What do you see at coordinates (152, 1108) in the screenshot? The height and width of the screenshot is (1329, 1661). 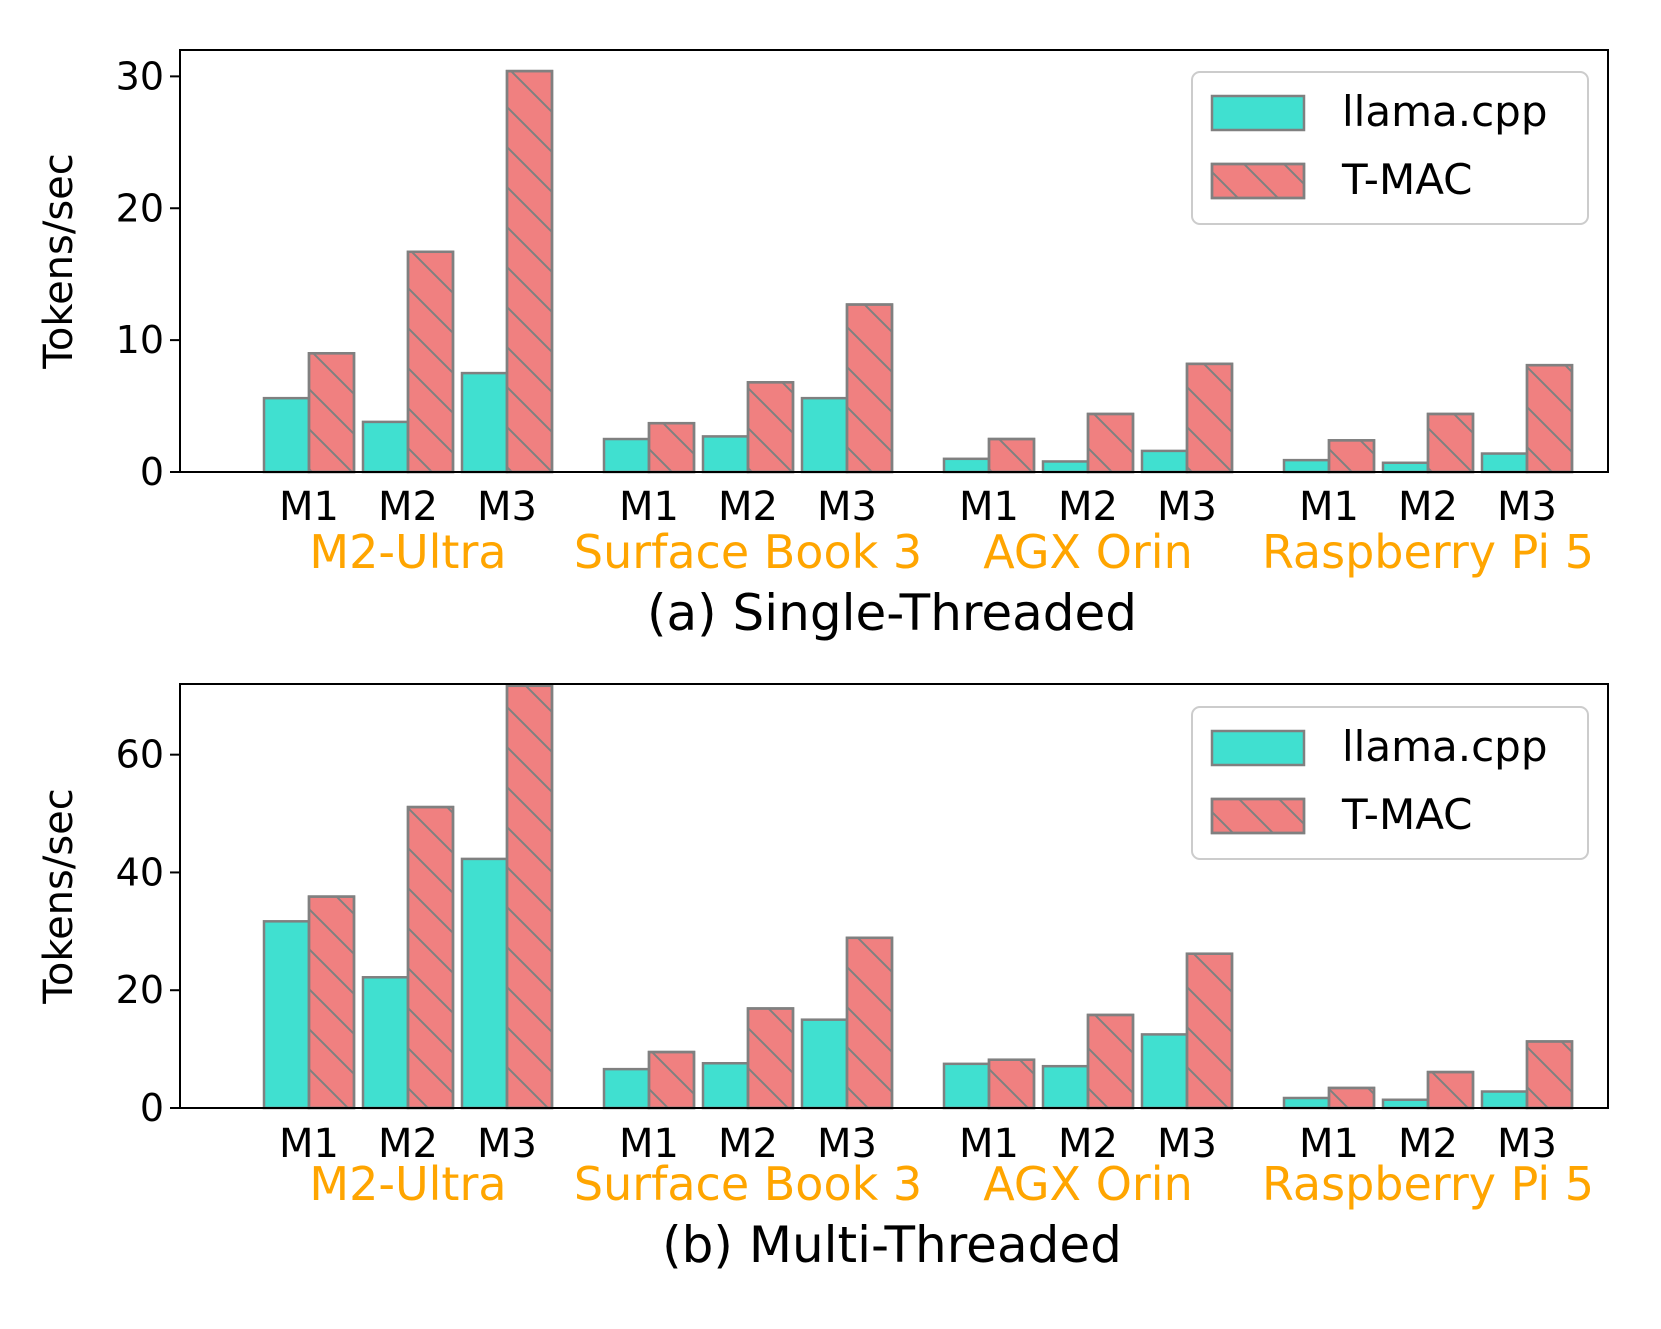 I see `y-tick-label: 0` at bounding box center [152, 1108].